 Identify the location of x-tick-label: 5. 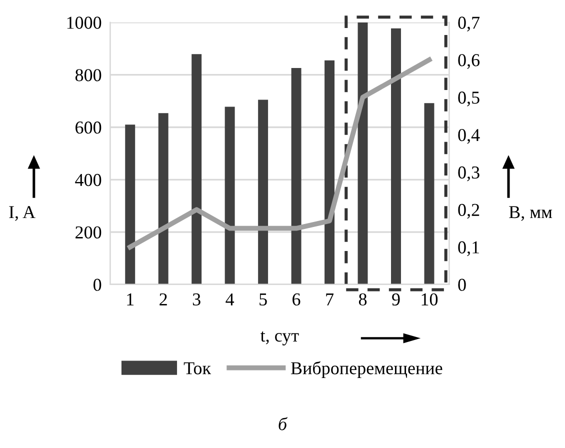
(263, 300).